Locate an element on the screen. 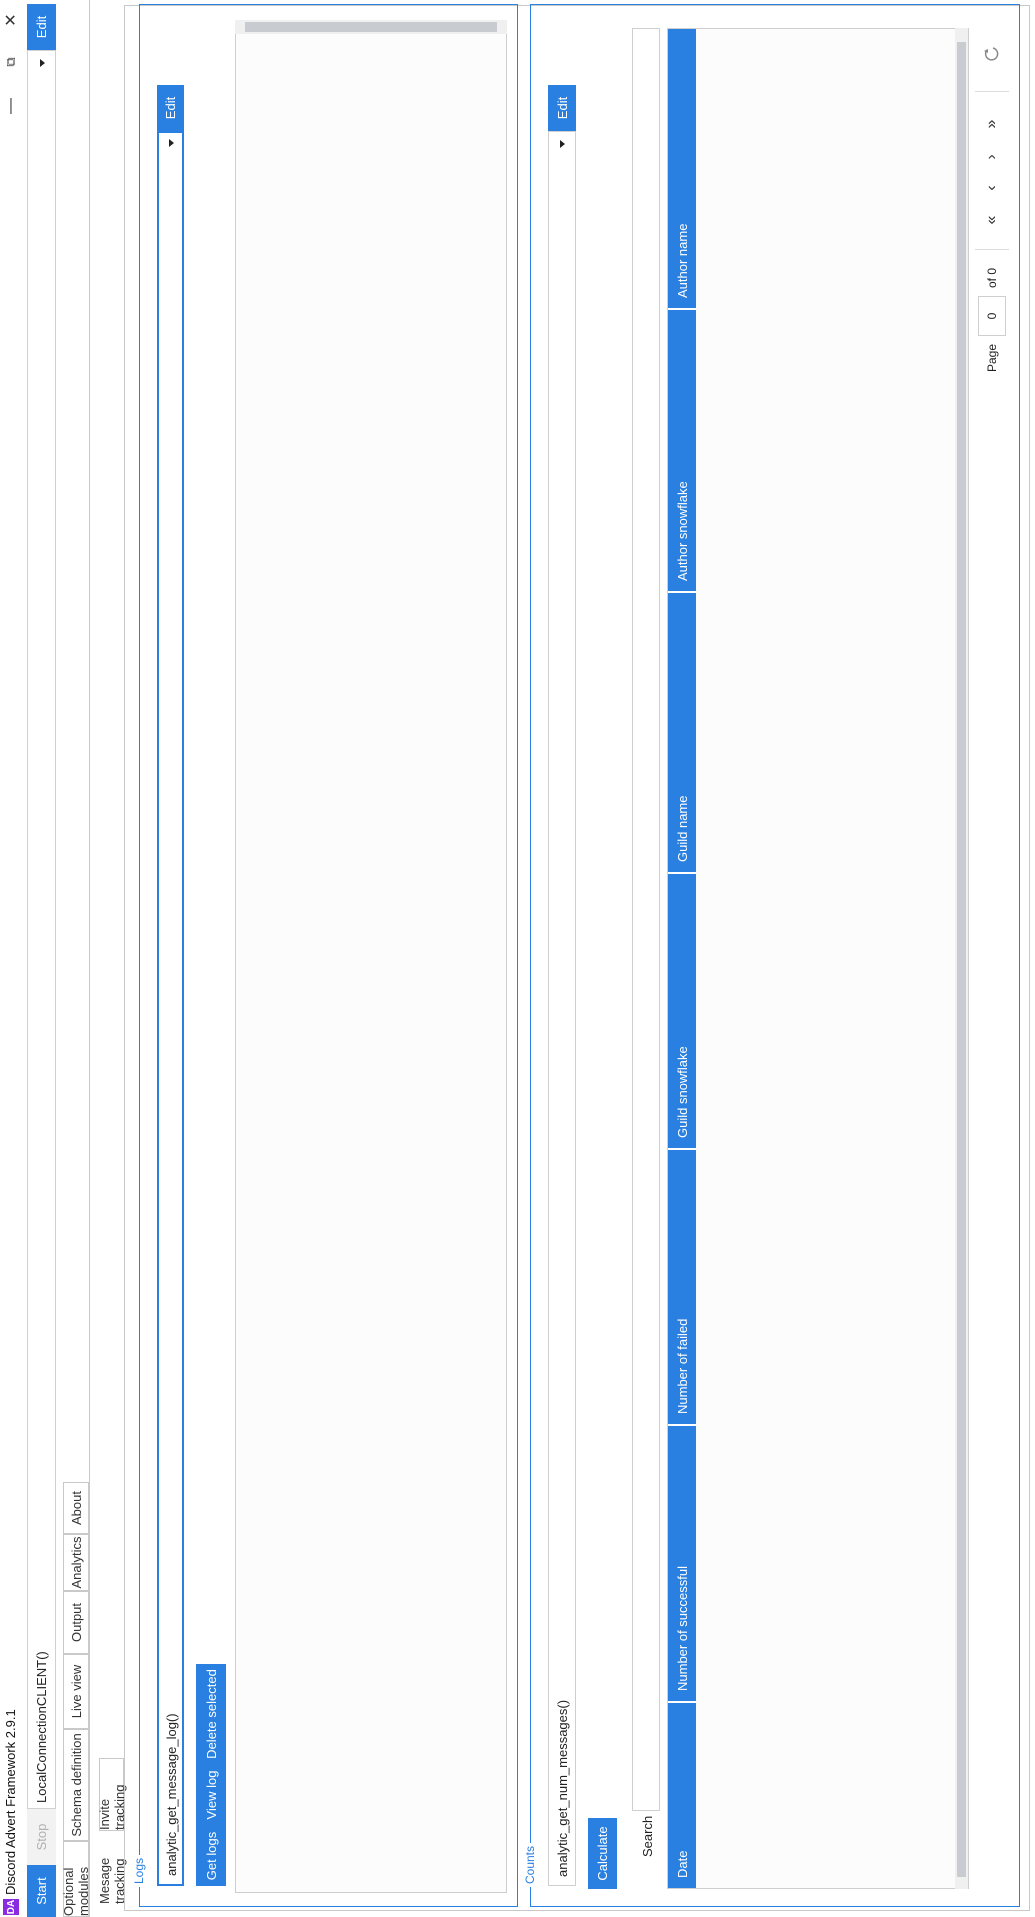 The height and width of the screenshot is (1917, 1035). logs-scrollbar is located at coordinates (371, 27).